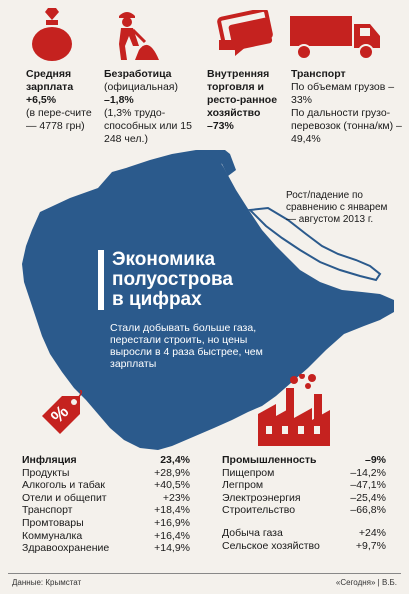 The height and width of the screenshot is (594, 409). Describe the element at coordinates (47, 510) in the screenshot. I see `row-label: Транспорт` at that location.